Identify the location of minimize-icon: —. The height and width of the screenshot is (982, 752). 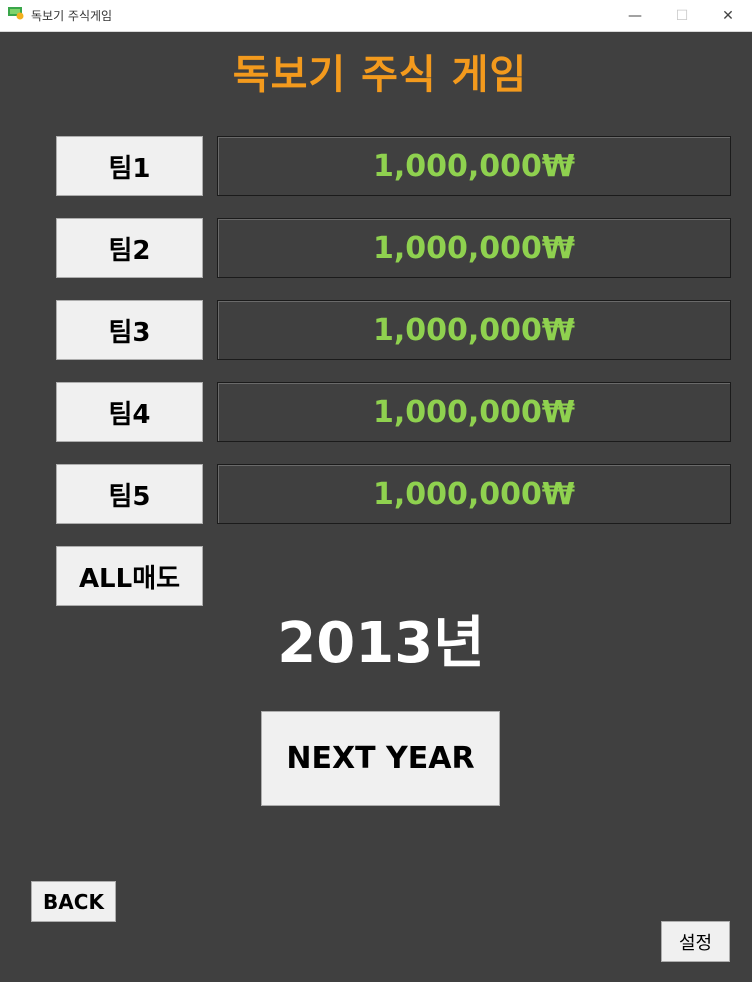
(635, 15).